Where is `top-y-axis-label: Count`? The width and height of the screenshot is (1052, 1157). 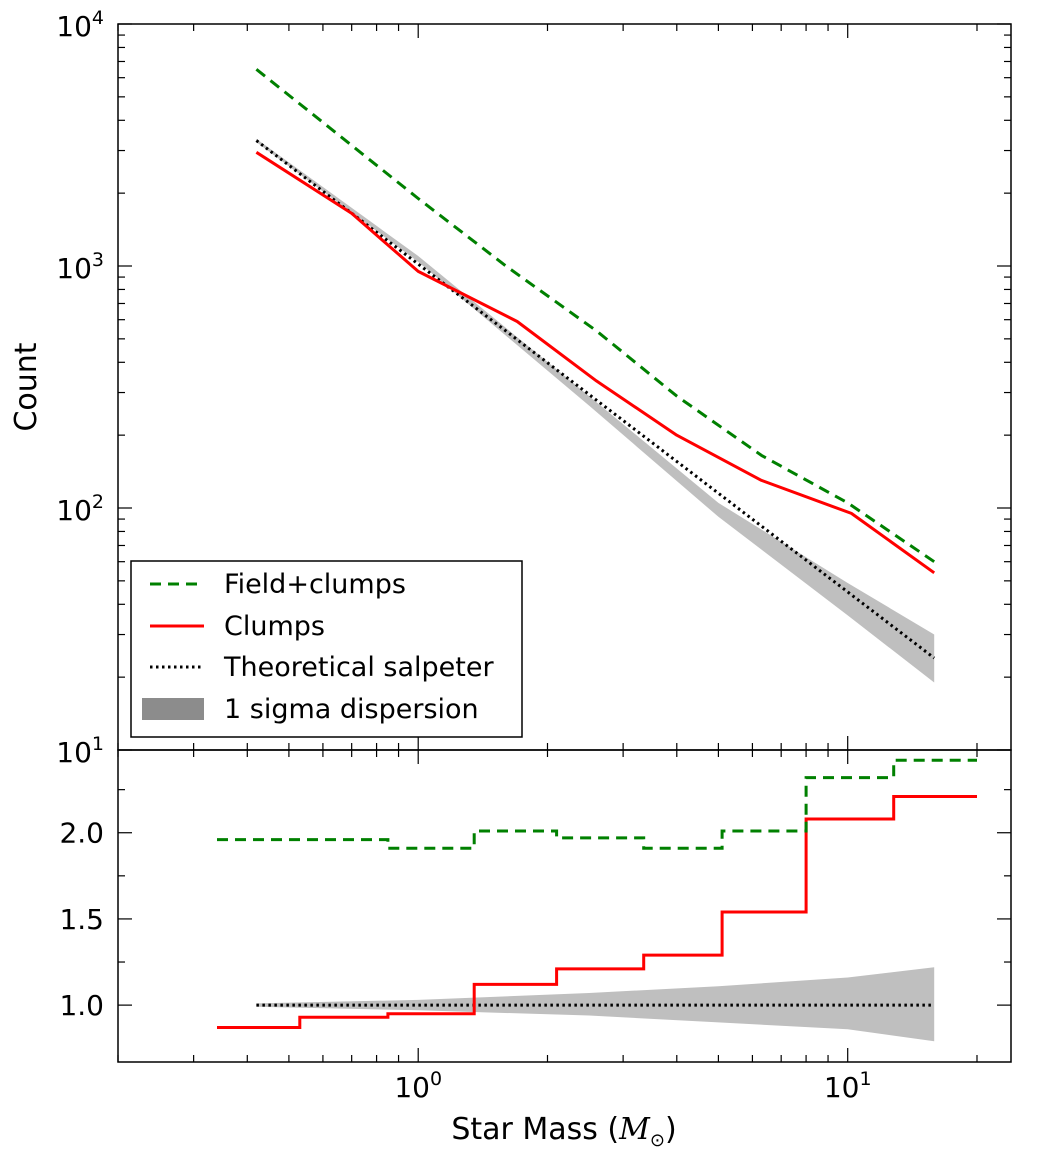
top-y-axis-label: Count is located at coordinates (26, 386).